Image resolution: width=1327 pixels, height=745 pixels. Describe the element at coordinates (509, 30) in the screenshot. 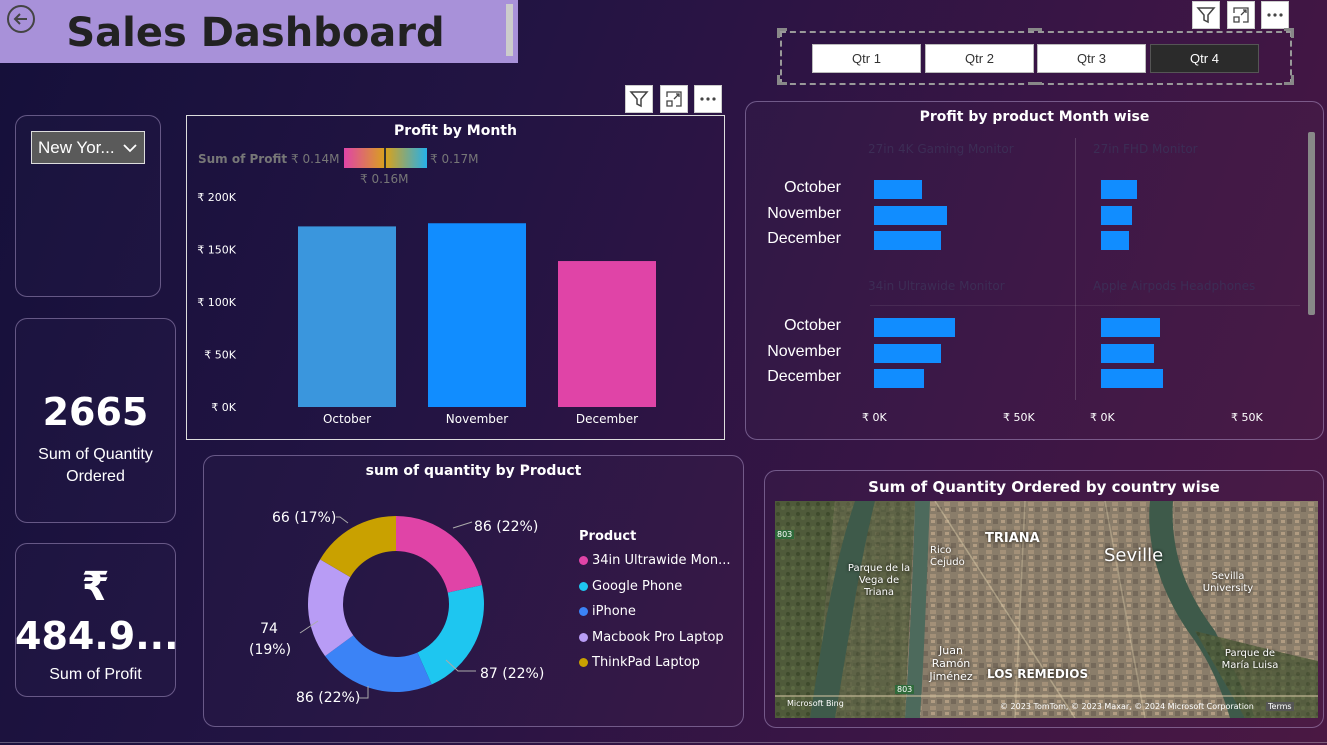

I see `header-scrollbar` at that location.